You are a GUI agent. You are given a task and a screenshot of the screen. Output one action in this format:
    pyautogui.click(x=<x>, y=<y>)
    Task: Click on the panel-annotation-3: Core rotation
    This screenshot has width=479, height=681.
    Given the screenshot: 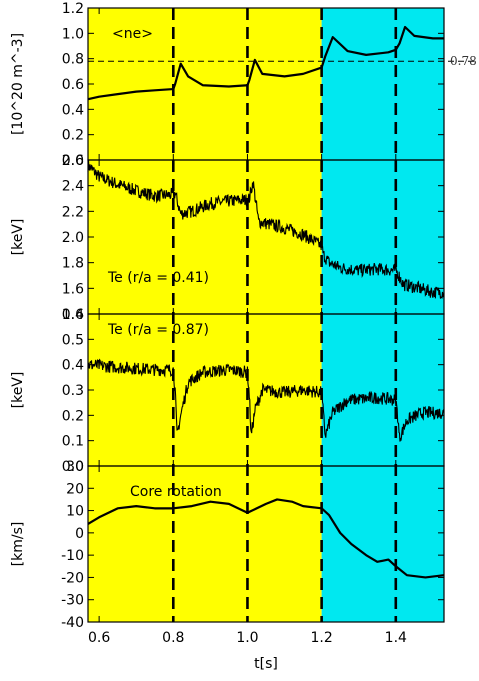 What is the action you would take?
    pyautogui.click(x=176, y=492)
    